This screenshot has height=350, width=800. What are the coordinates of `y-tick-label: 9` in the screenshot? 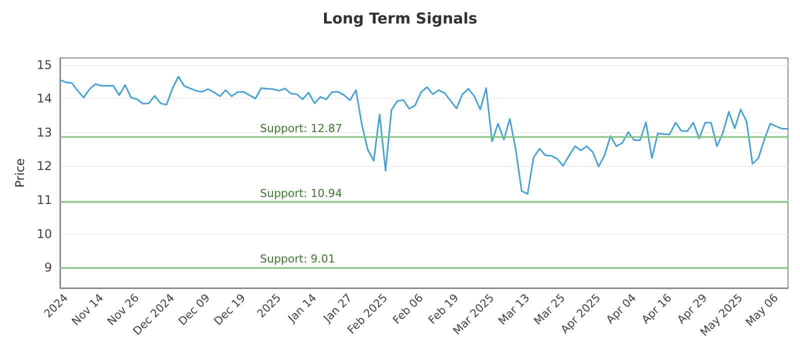 It's located at (48, 267).